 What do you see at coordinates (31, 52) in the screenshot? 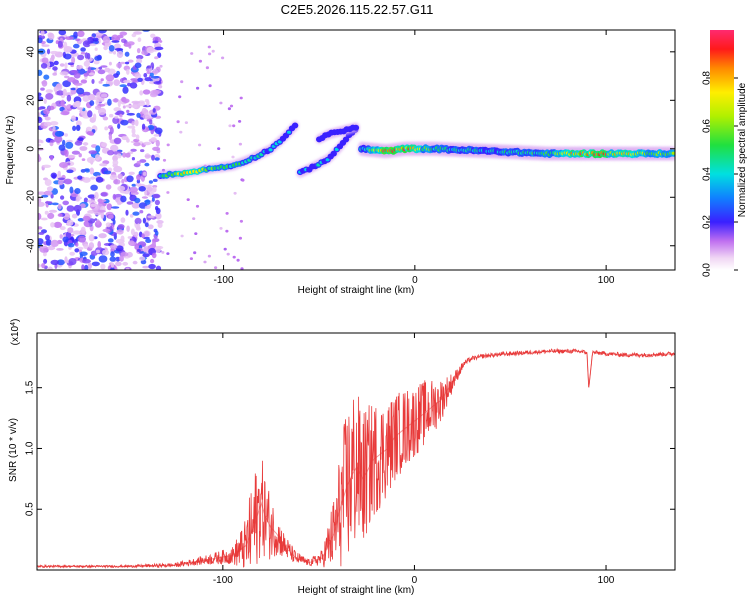
I see `y-tick-label: 40` at bounding box center [31, 52].